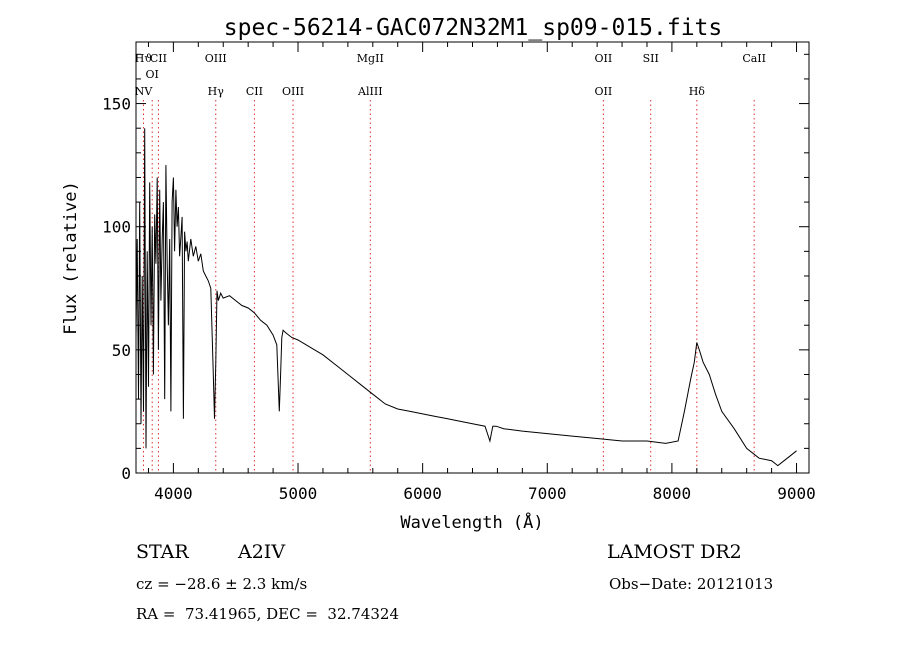 This screenshot has height=650, width=900. I want to click on survey-name: LAMOST DR2, so click(674, 552).